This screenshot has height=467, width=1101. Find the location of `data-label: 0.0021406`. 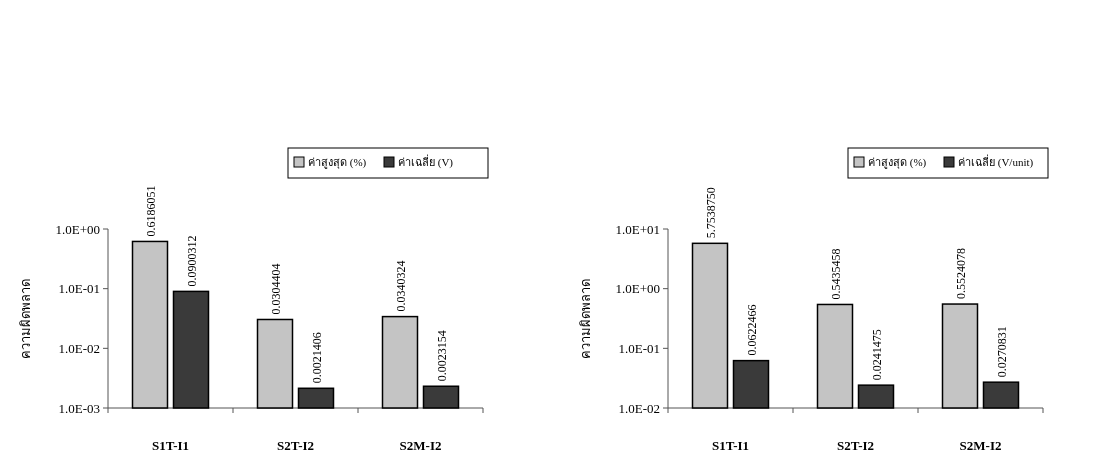

data-label: 0.0021406 is located at coordinates (317, 358).